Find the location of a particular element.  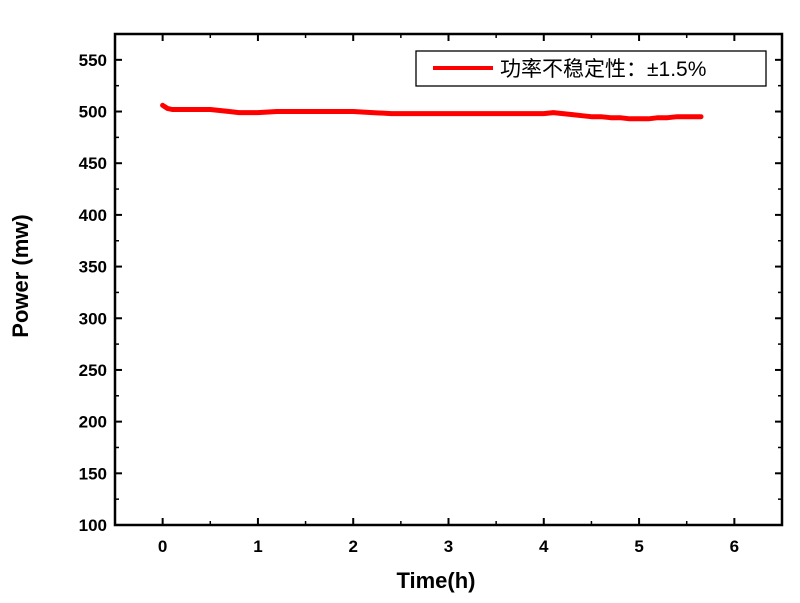

x-tick-label: 2 is located at coordinates (352, 546).